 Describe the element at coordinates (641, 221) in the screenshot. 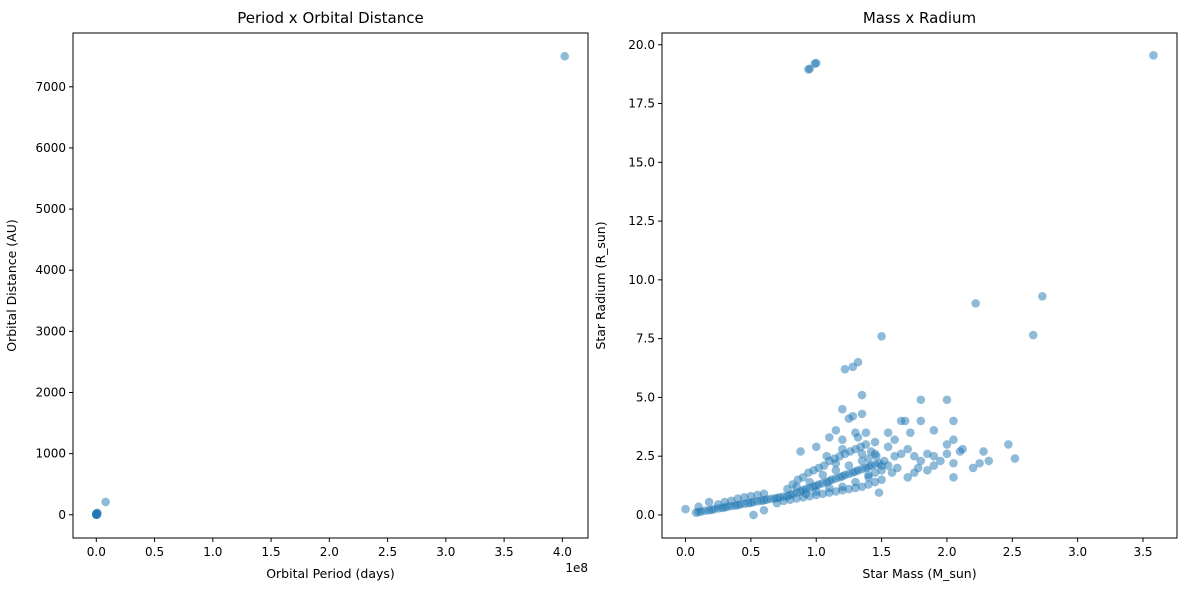

I see `y-tick-label: 12.5` at that location.